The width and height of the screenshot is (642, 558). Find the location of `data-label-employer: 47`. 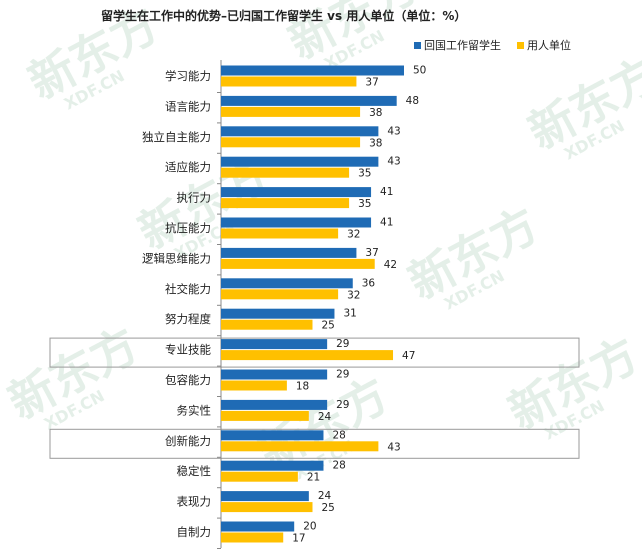

data-label-employer: 47 is located at coordinates (408, 356).